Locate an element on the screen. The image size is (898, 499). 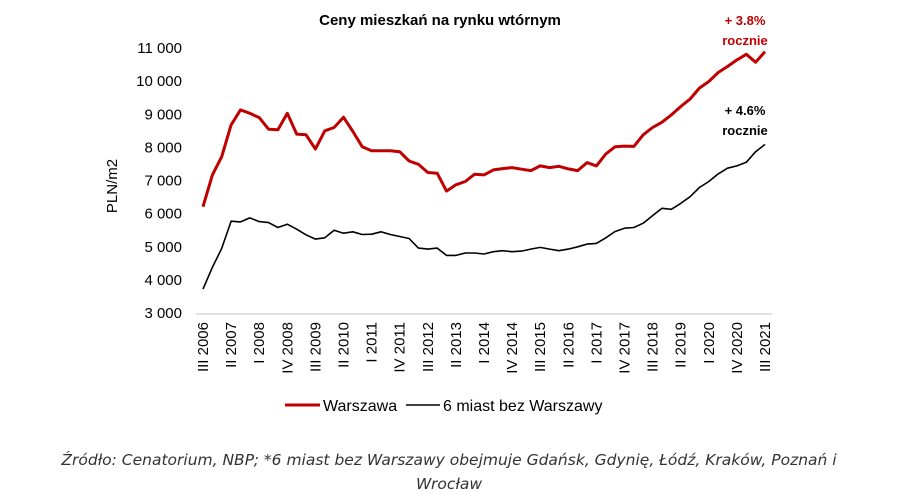
x-tick-label: II 2007 is located at coordinates (231, 345).